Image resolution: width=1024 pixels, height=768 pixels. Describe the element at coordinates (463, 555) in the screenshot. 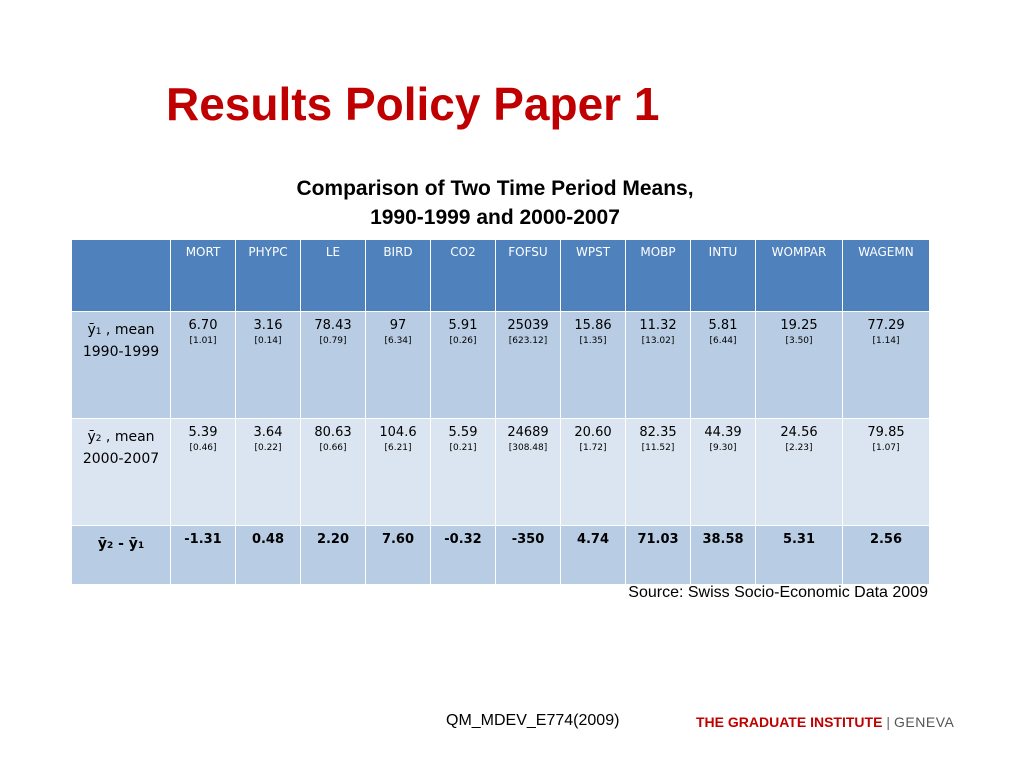

I see `table-cell: -0.32` at that location.